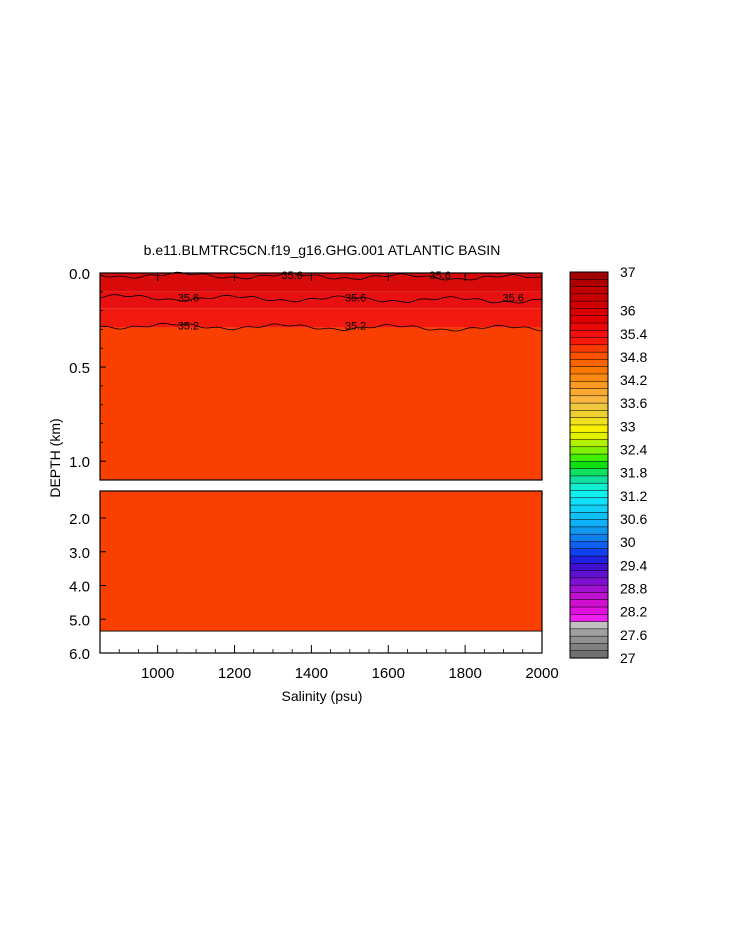 This screenshot has height=945, width=733. I want to click on upper-panel-frame, so click(321, 376).